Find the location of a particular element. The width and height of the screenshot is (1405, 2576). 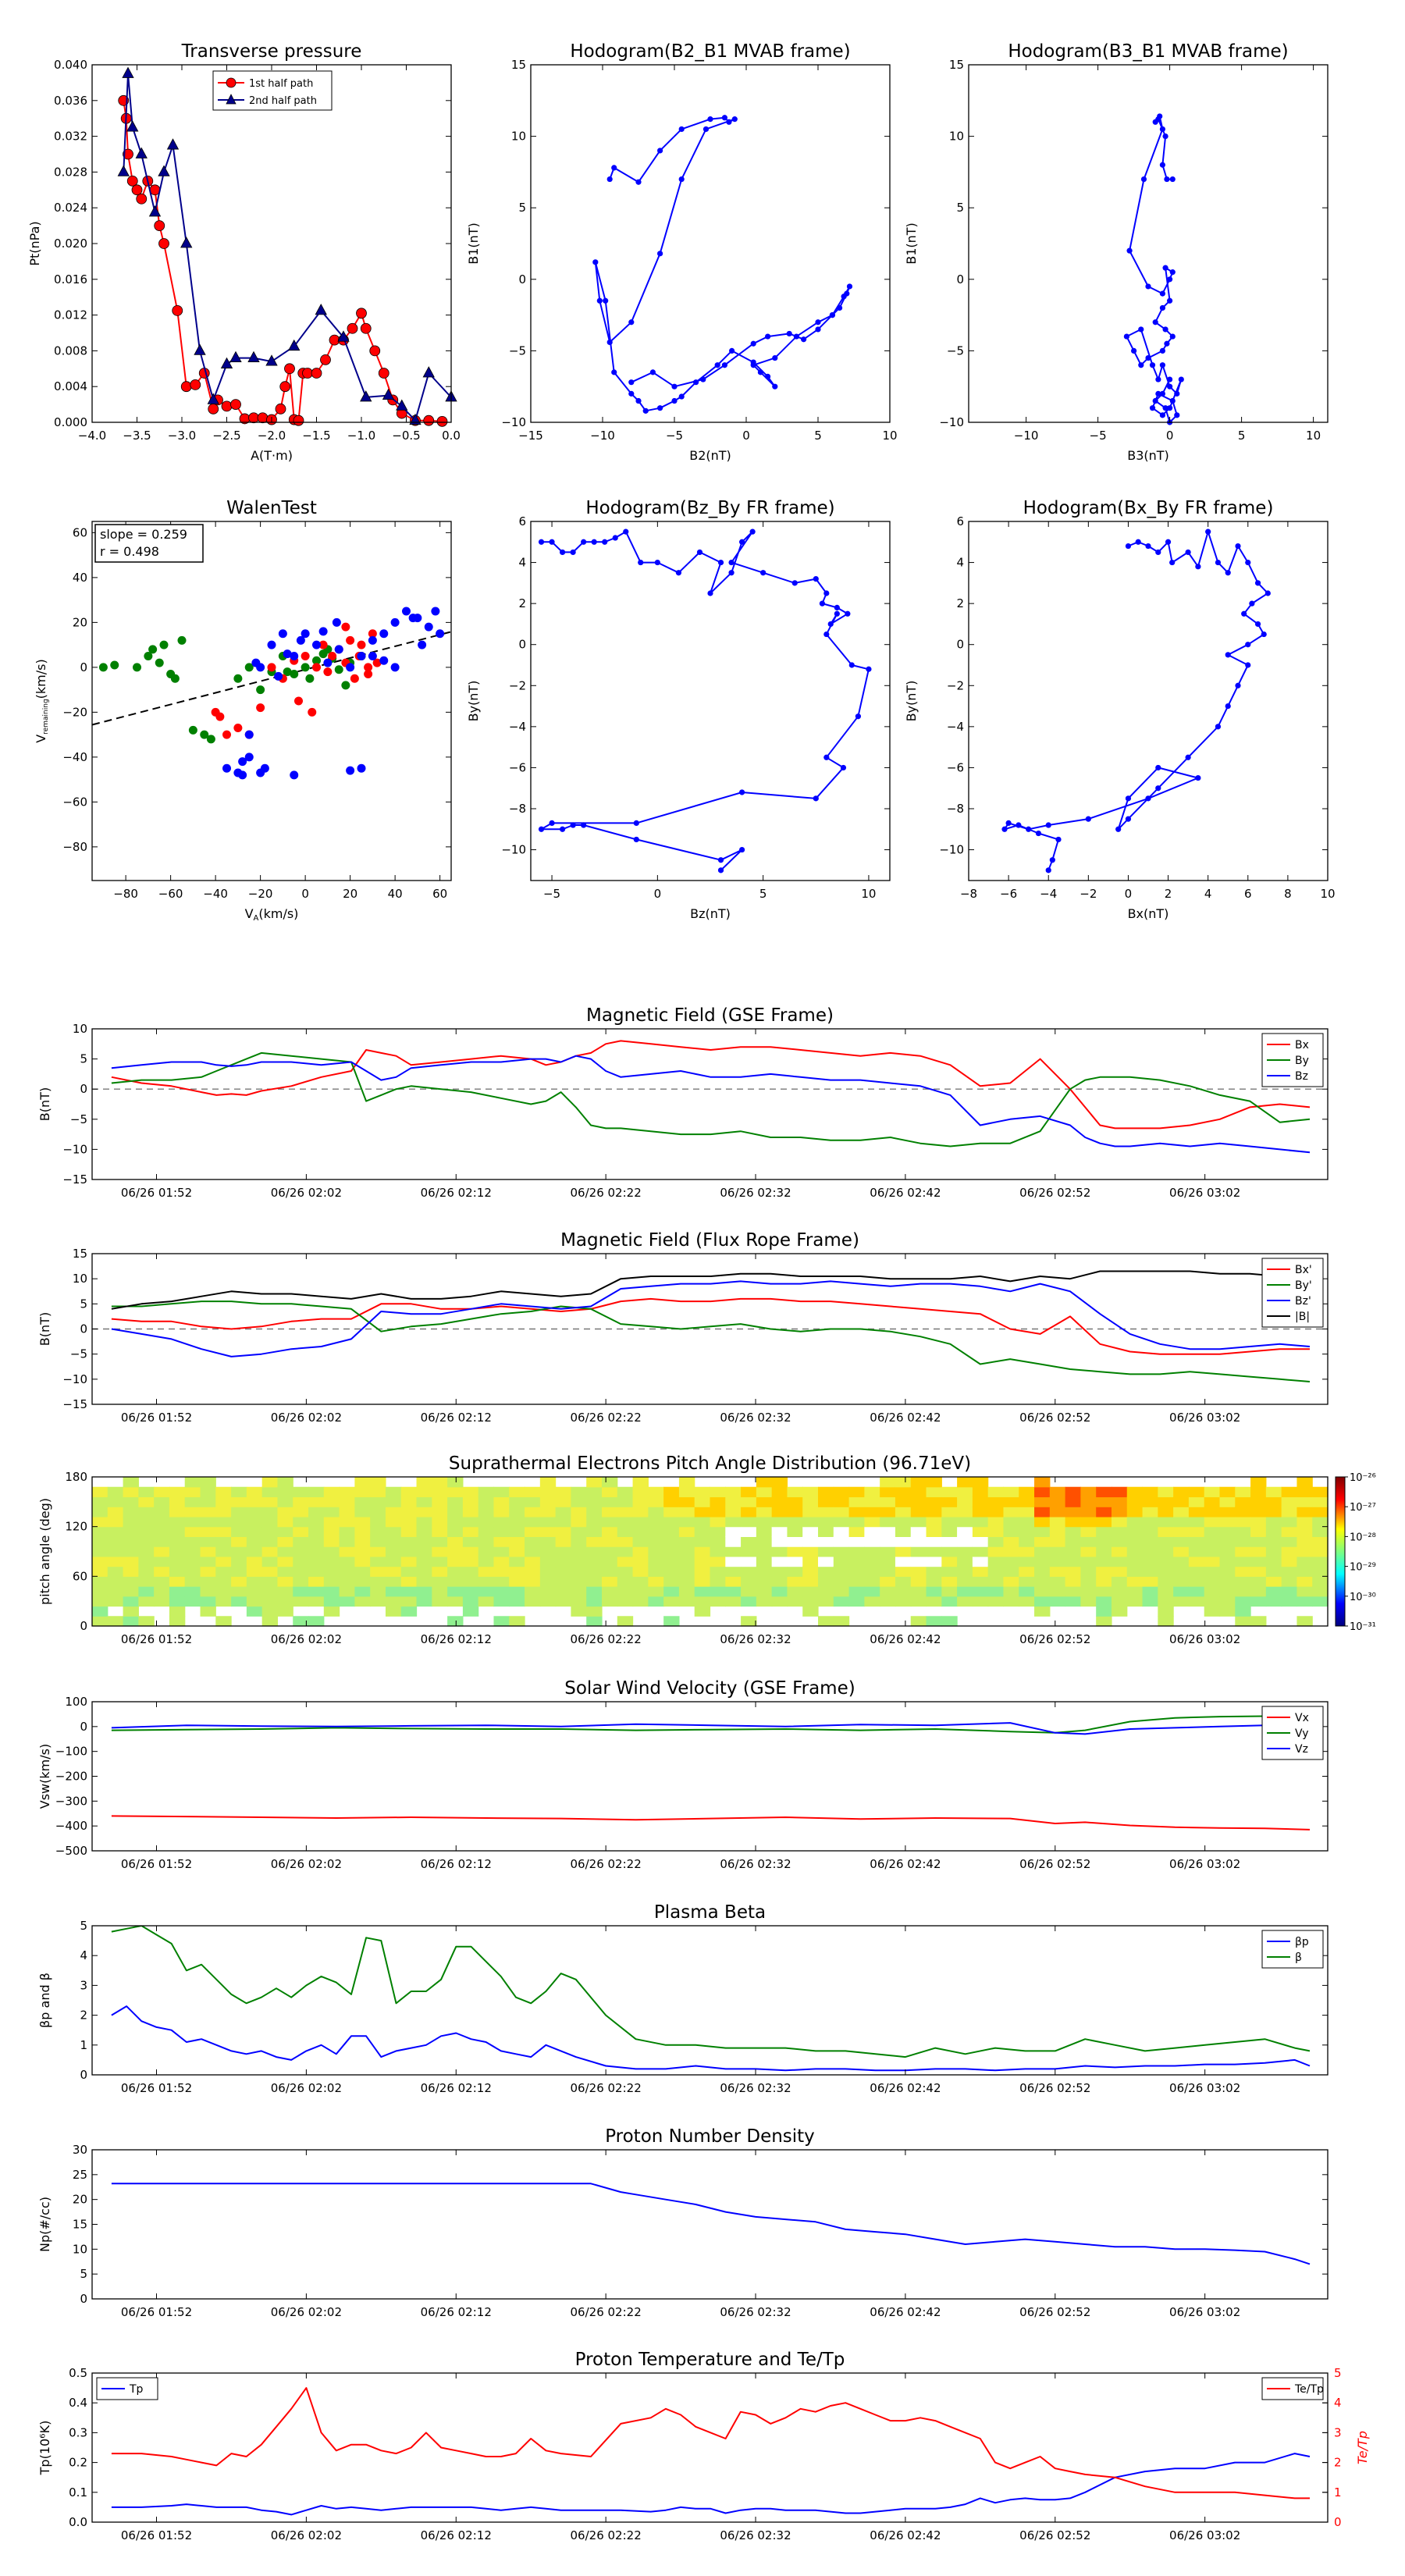

bgse-xtick-label: 06/26 02:42 is located at coordinates (905, 1193).